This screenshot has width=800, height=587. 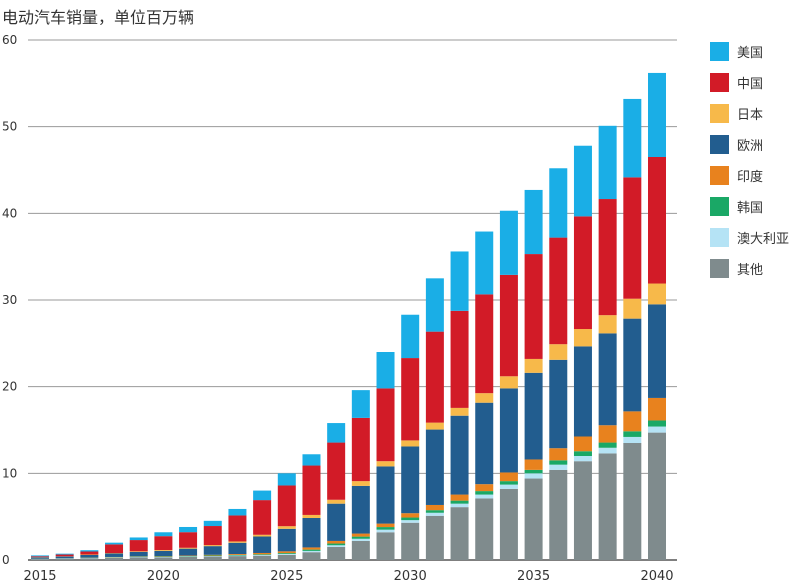 What do you see at coordinates (749, 51) in the screenshot?
I see `legend-item: 美国` at bounding box center [749, 51].